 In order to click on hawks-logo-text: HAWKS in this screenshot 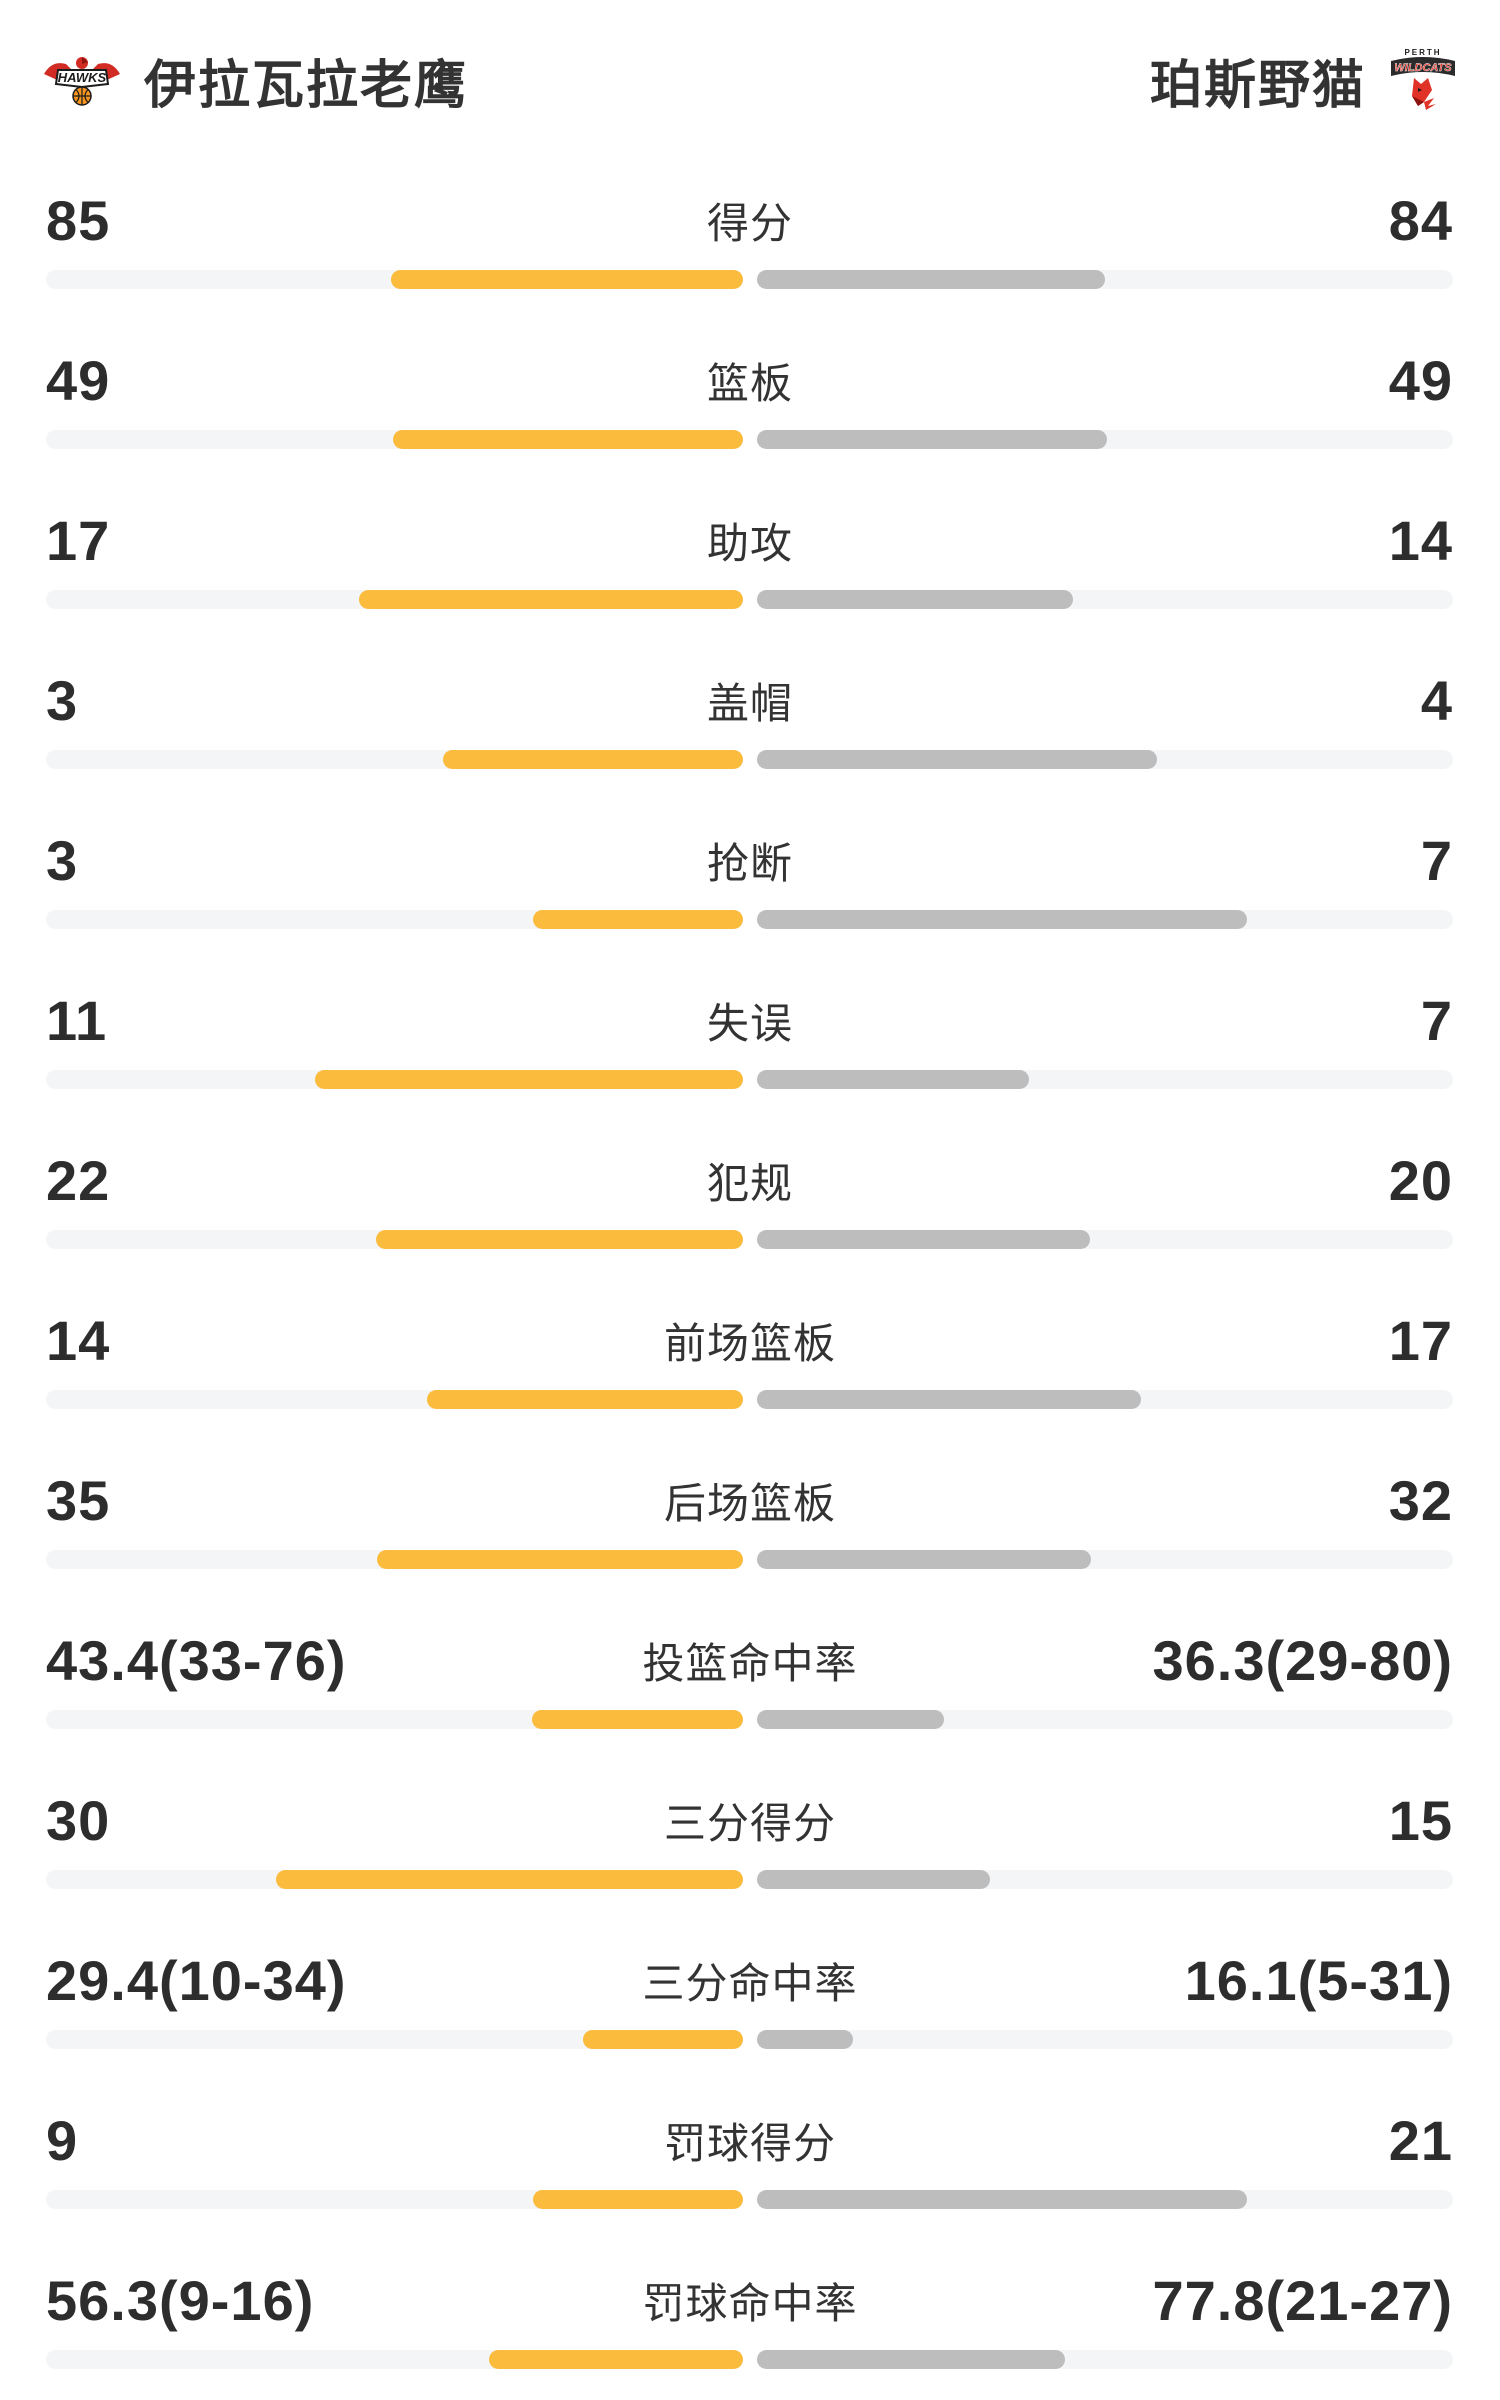, I will do `click(82, 77)`.